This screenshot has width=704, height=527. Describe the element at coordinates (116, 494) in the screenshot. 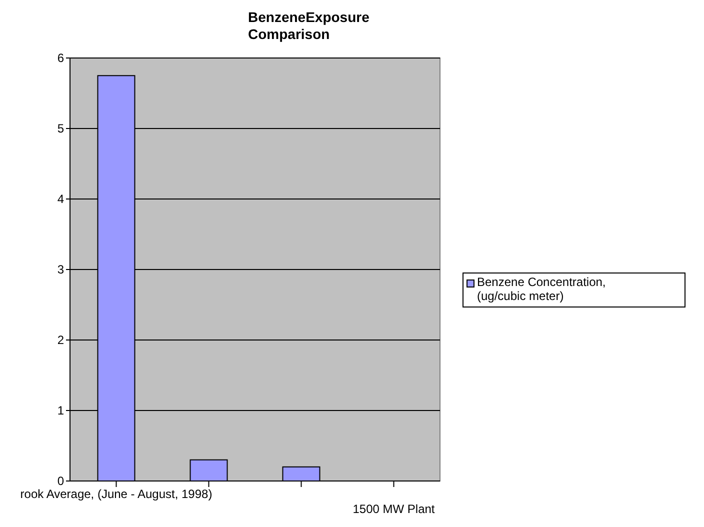

I see `x-tick-label: rook Average, (June - August, 1998)` at that location.